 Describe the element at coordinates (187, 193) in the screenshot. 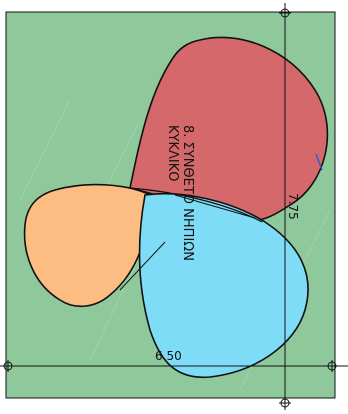

I see `title-line-1: 8. ΣΥΝΘΕΤΟ ΝΗΠΙΩΝ` at that location.